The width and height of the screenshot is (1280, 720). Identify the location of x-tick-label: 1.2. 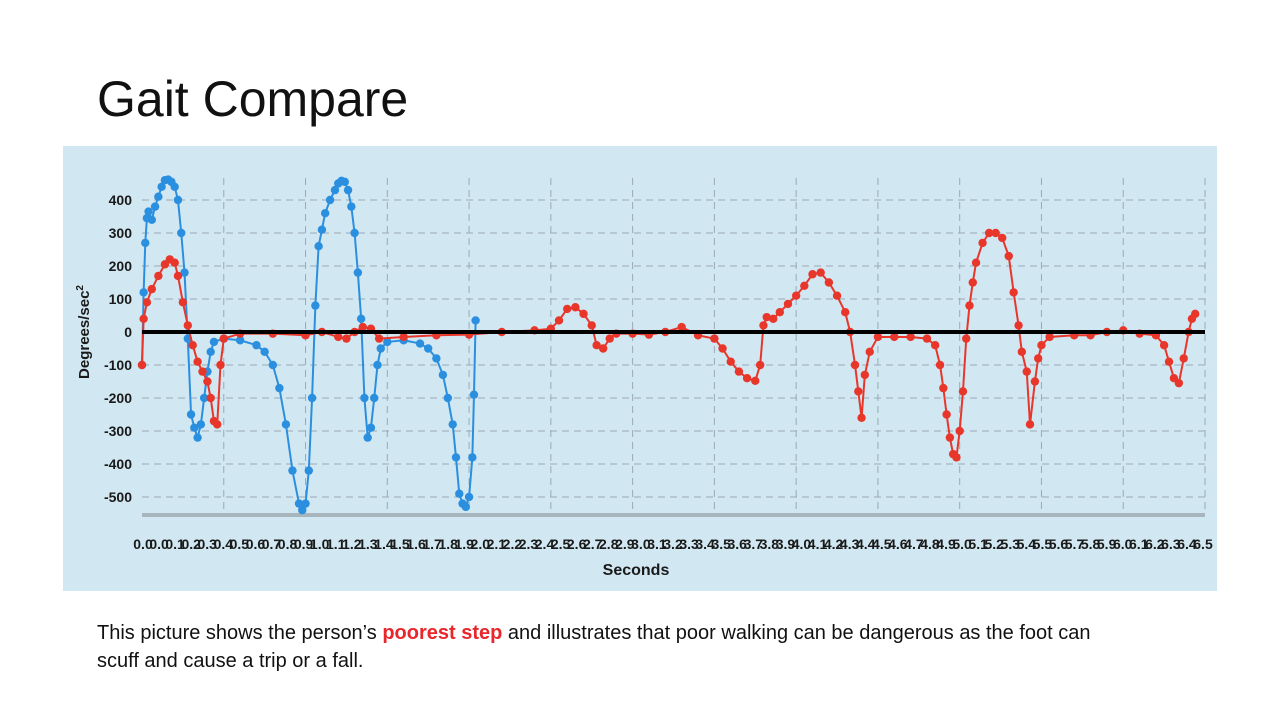
(352, 544).